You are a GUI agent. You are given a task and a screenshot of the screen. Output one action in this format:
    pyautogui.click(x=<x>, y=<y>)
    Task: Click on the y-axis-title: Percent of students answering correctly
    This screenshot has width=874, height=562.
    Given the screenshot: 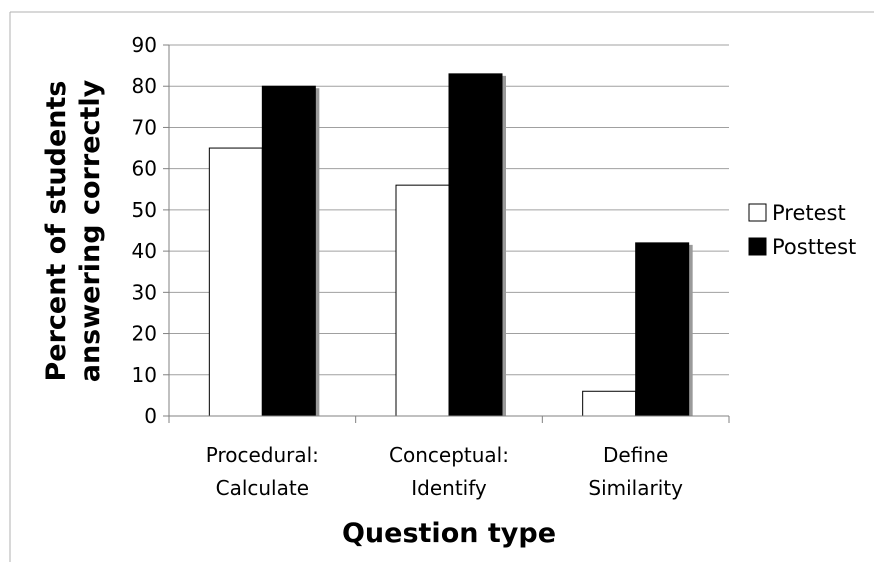 What is the action you would take?
    pyautogui.click(x=73, y=230)
    